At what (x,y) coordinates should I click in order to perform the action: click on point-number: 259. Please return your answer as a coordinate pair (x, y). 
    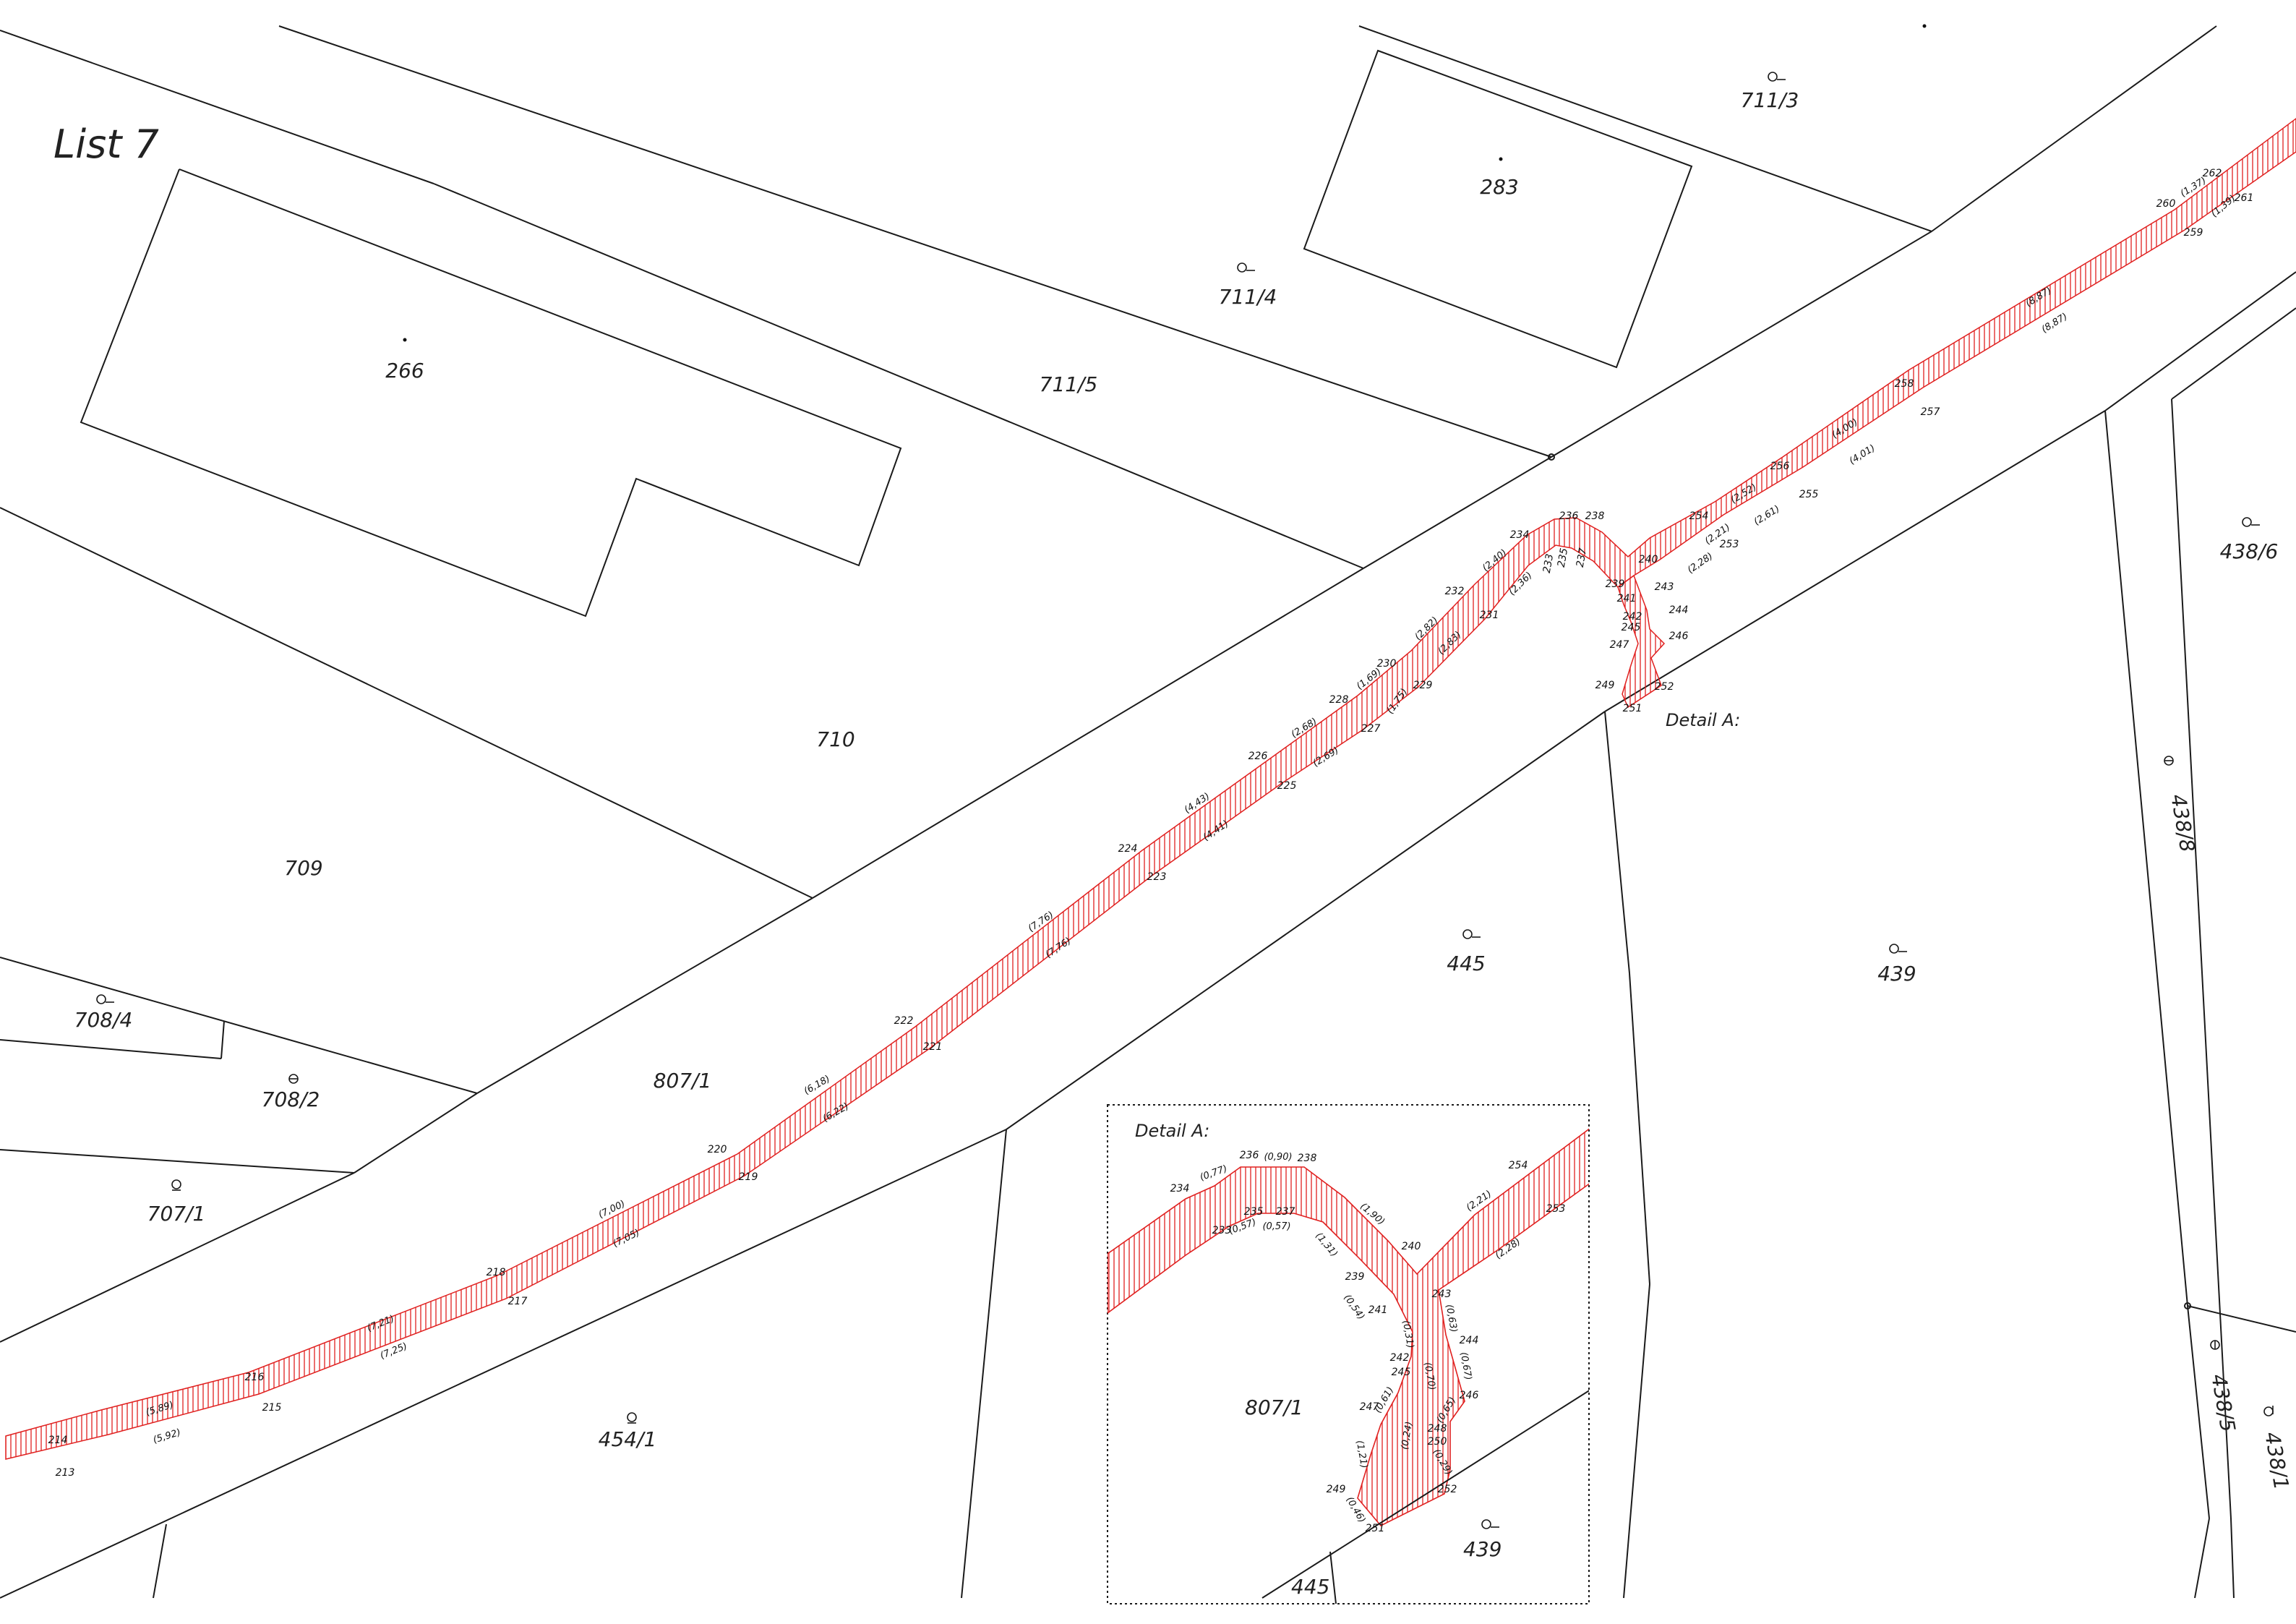
    Looking at the image, I should click on (2193, 233).